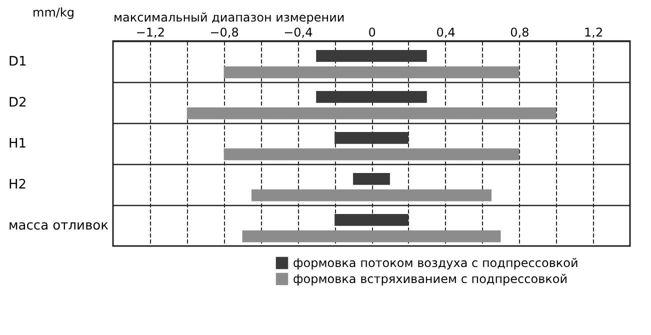 The height and width of the screenshot is (335, 651). I want to click on y-axis-title: mm/kg, so click(53, 13).